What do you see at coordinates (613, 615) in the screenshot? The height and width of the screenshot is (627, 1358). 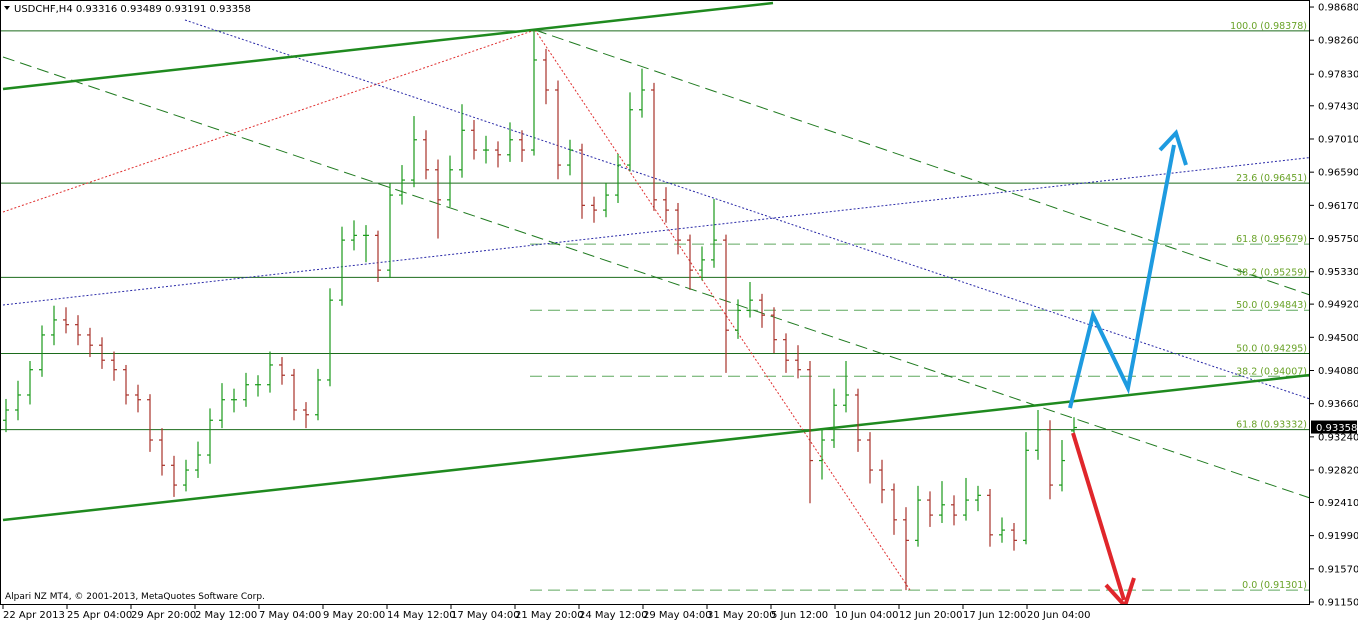 I see `x-tick-label: 24 May 12:00` at bounding box center [613, 615].